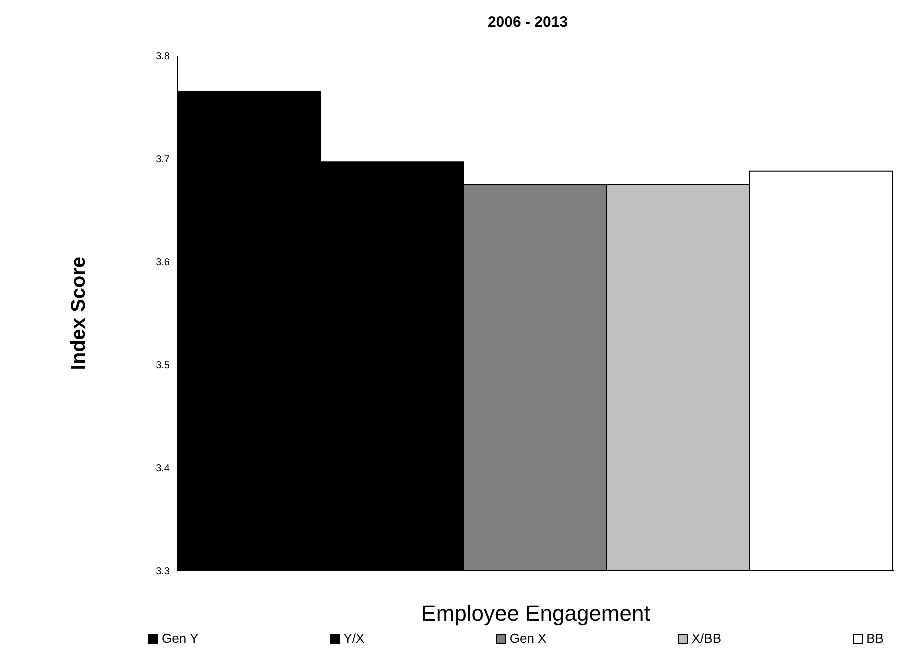  Describe the element at coordinates (163, 57) in the screenshot. I see `y-tick-label: 3.8` at that location.